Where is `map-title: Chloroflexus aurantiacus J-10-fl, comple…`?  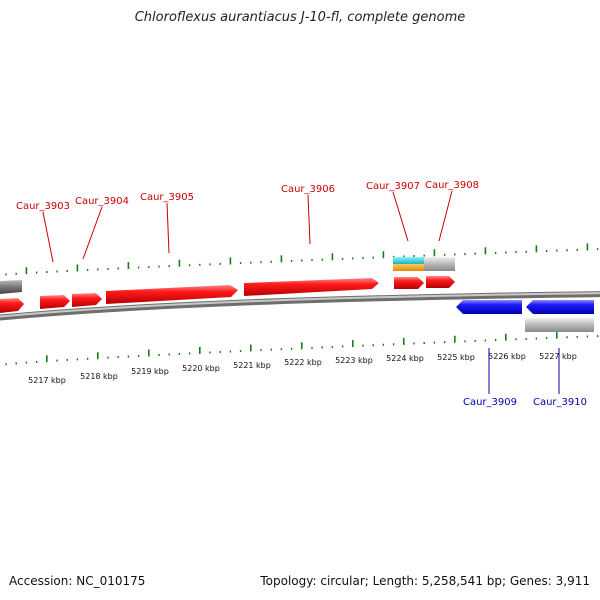 map-title: Chloroflexus aurantiacus J-10-fl, comple… is located at coordinates (300, 17).